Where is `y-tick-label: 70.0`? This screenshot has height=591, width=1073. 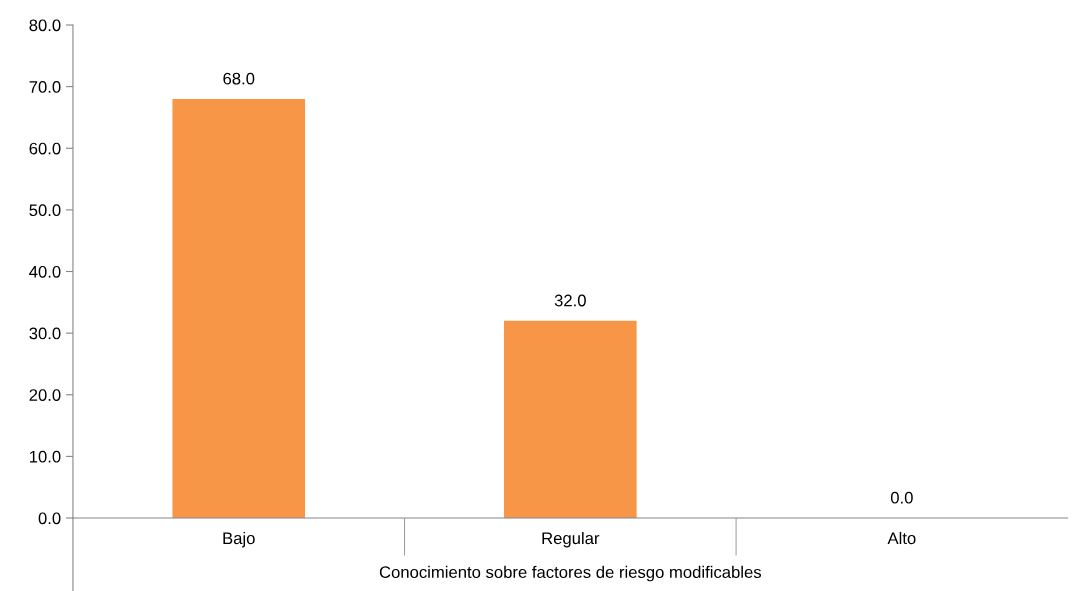
y-tick-label: 70.0 is located at coordinates (45, 87).